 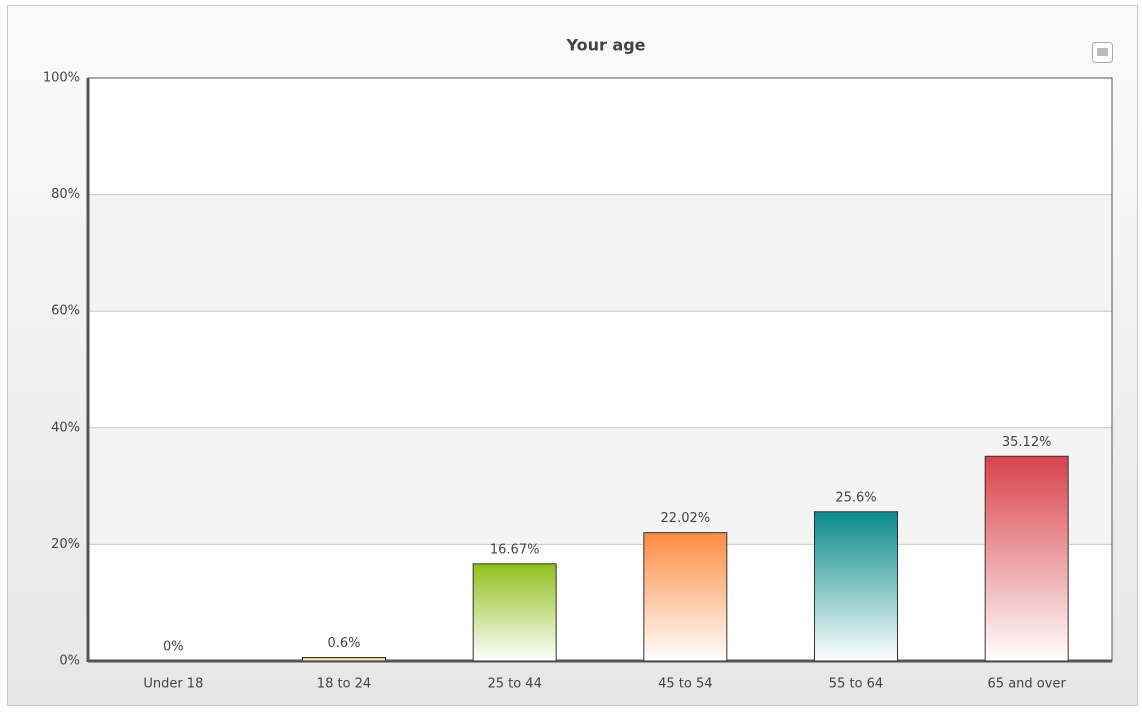 I want to click on value-label: 16.67%, so click(x=515, y=549).